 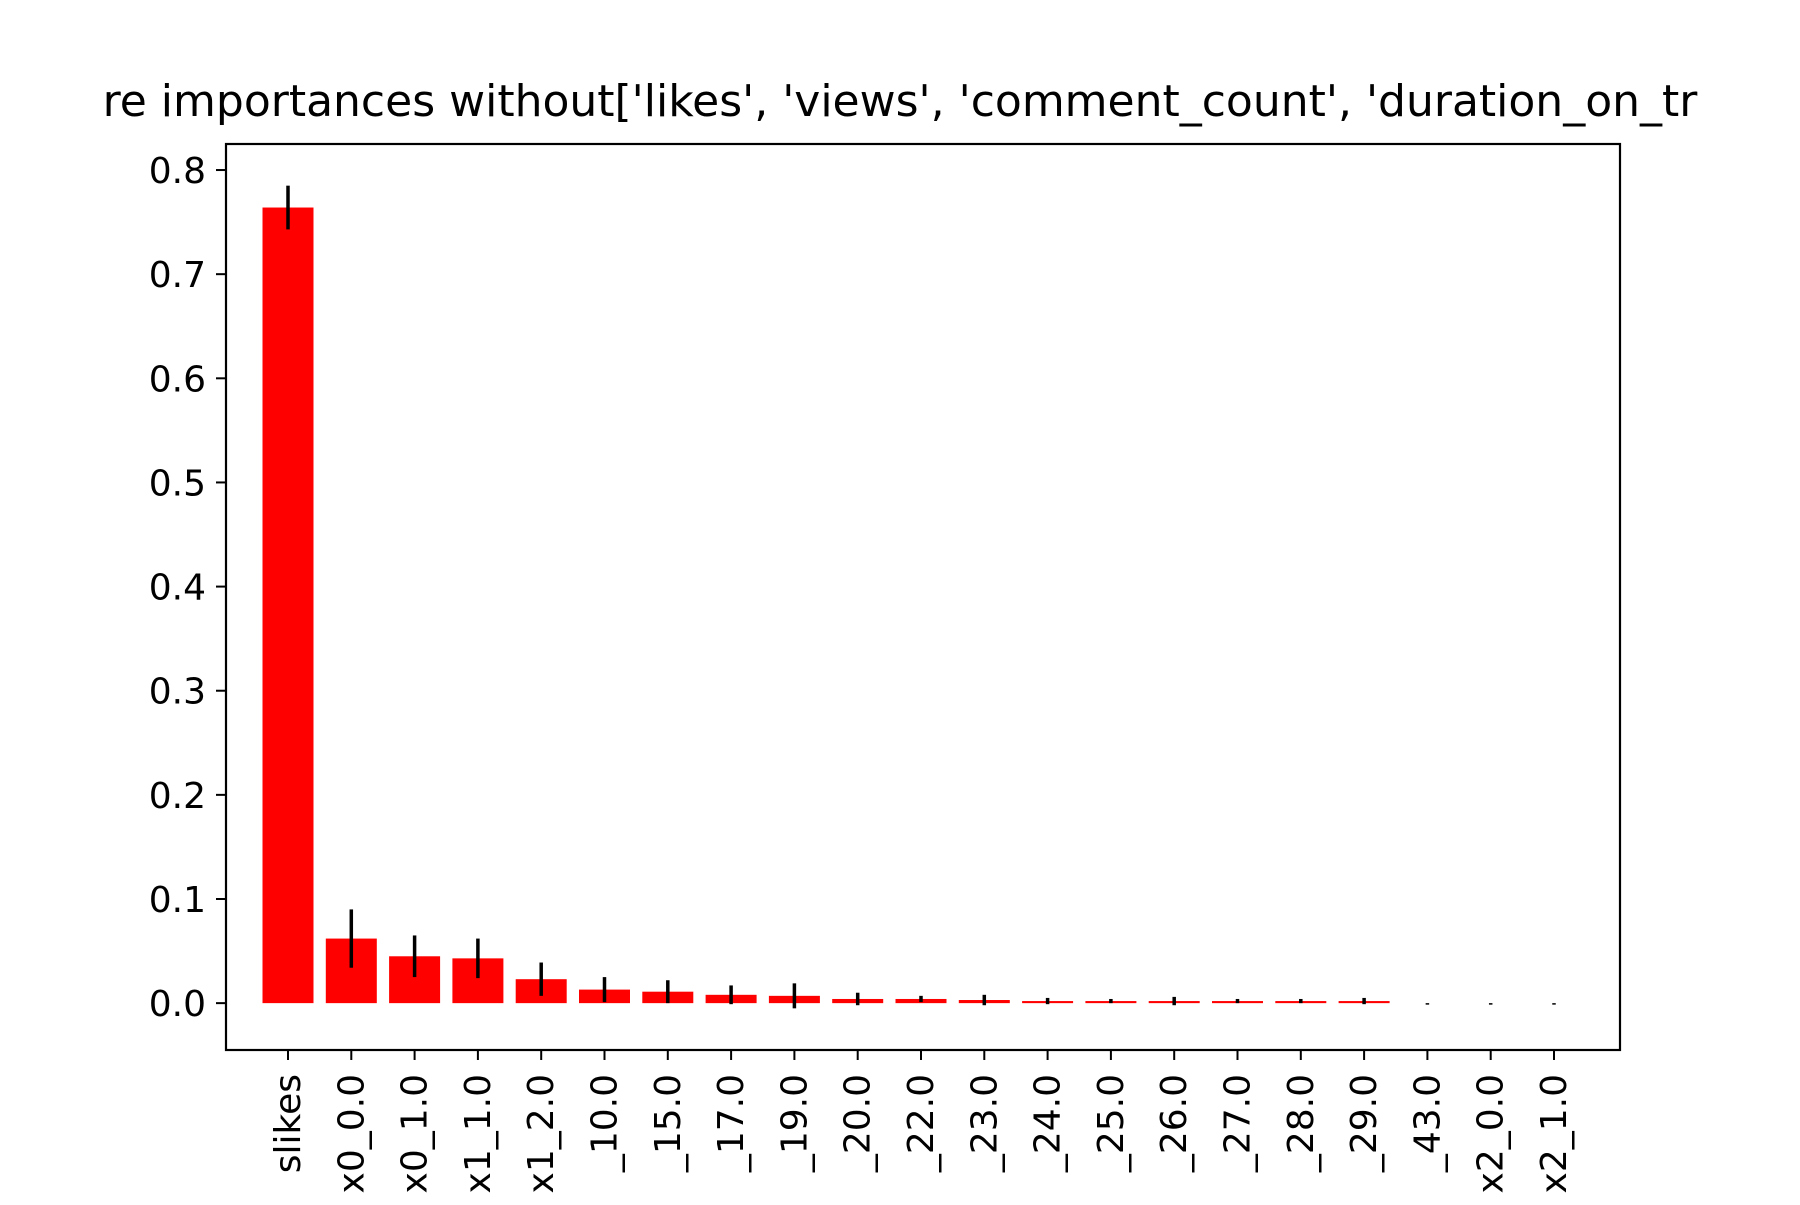 I want to click on x-tick-label: _26.0, so click(x=1174, y=1123).